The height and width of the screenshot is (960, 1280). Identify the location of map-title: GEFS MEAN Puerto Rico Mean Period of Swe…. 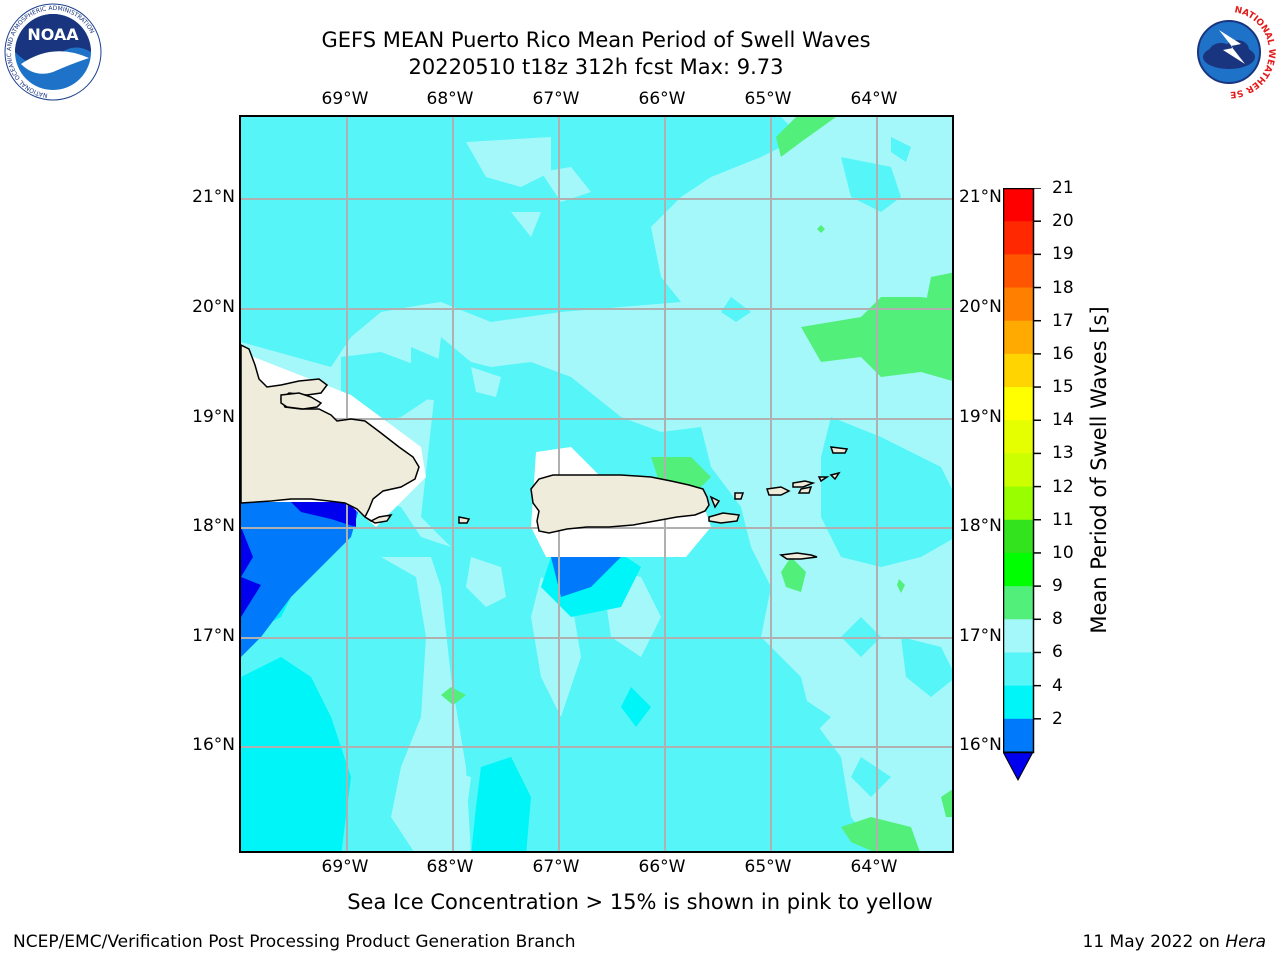
(596, 40).